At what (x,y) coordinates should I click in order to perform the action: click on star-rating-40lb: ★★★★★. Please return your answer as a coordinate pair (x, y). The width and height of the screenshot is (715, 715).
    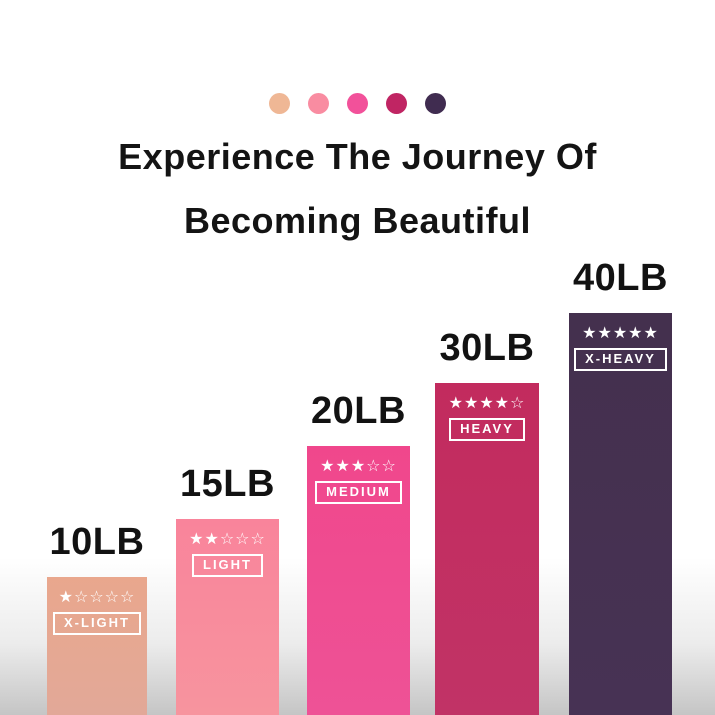
    Looking at the image, I should click on (620, 332).